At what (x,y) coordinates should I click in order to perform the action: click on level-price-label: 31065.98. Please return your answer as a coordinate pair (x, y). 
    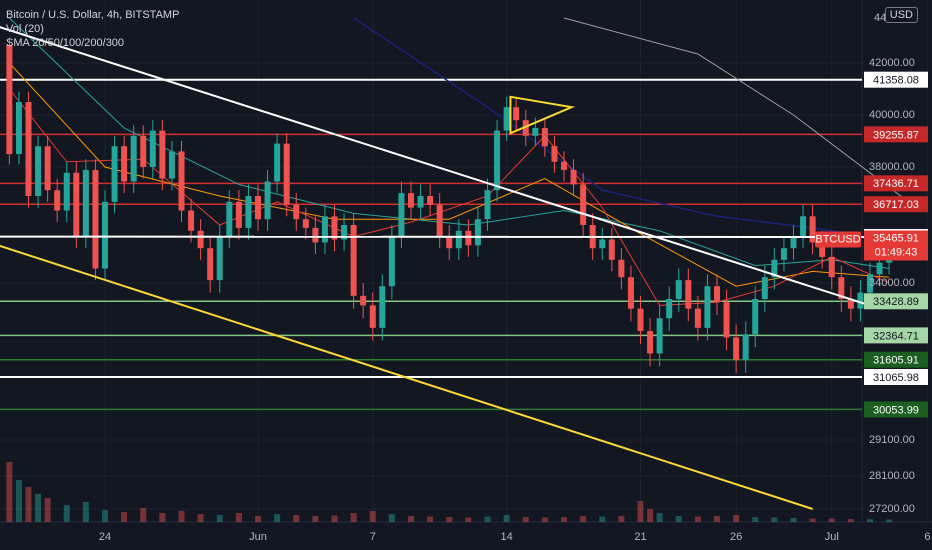
    Looking at the image, I should click on (896, 378).